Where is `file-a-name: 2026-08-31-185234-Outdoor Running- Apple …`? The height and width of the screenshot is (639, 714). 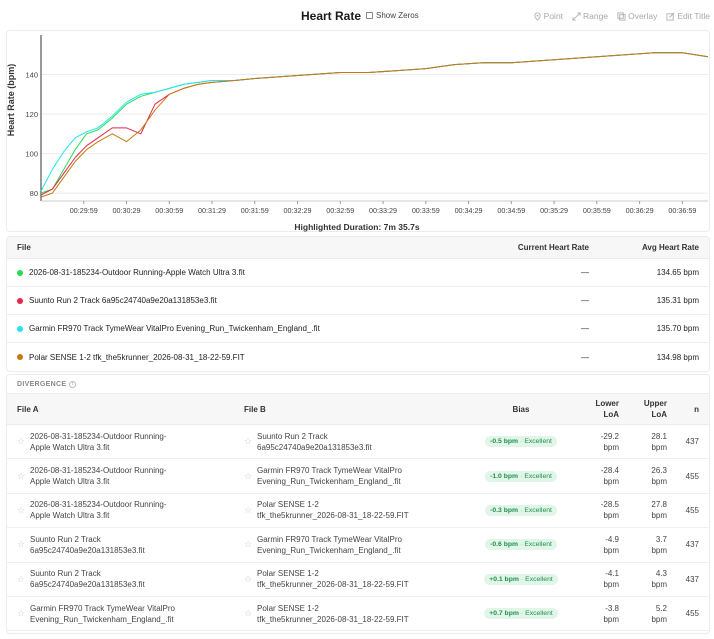
file-a-name: 2026-08-31-185234-Outdoor Running- Apple … is located at coordinates (98, 476).